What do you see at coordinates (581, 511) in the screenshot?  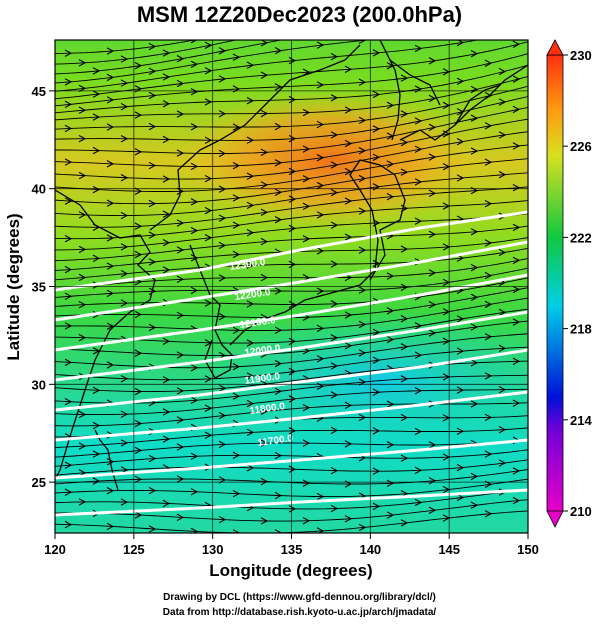 I see `colorbar-tick-label: 210` at bounding box center [581, 511].